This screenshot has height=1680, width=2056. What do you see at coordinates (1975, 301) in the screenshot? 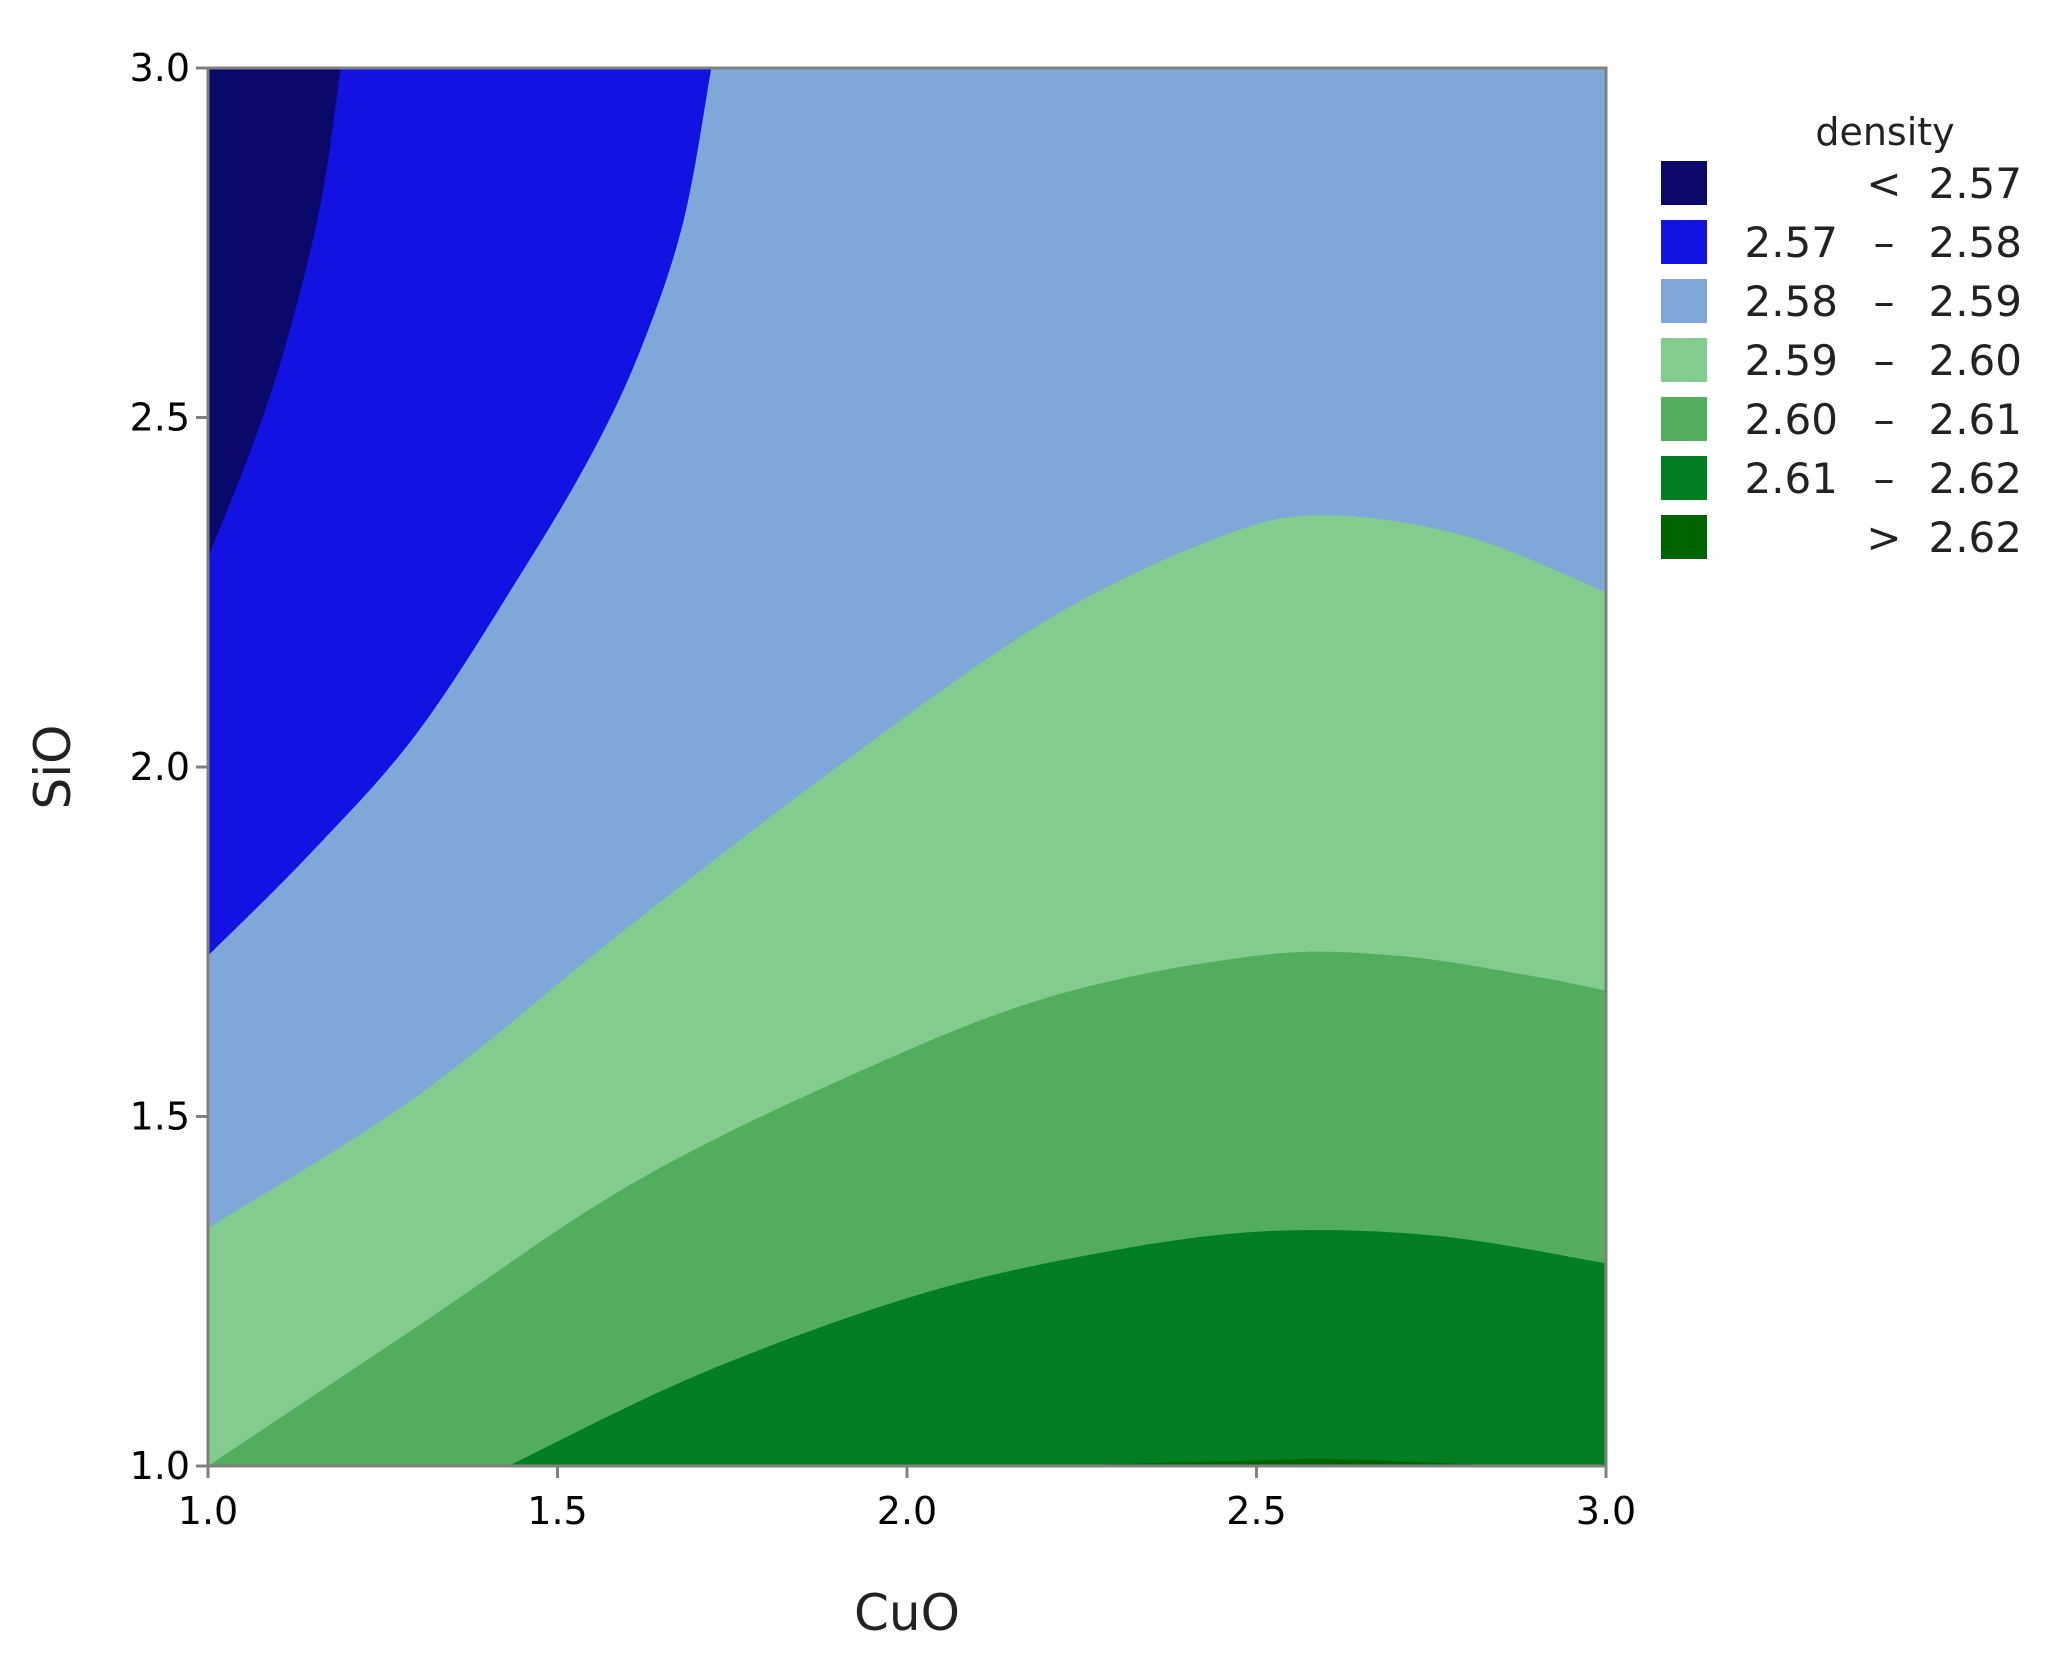
I see `legend-high-value: 2.59` at bounding box center [1975, 301].